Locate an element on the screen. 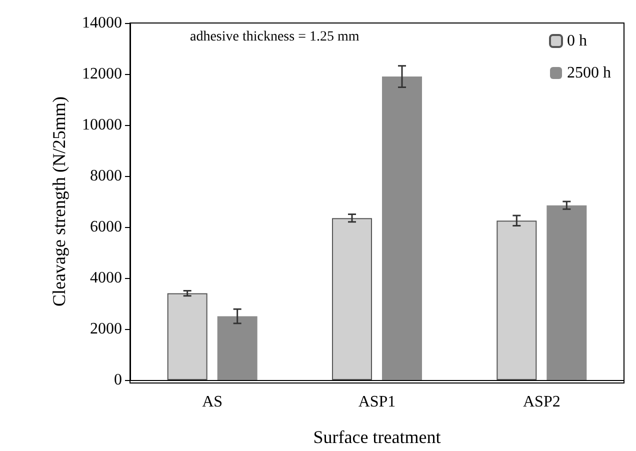 Image resolution: width=636 pixels, height=451 pixels. y-tick-label: 12000 is located at coordinates (102, 74).